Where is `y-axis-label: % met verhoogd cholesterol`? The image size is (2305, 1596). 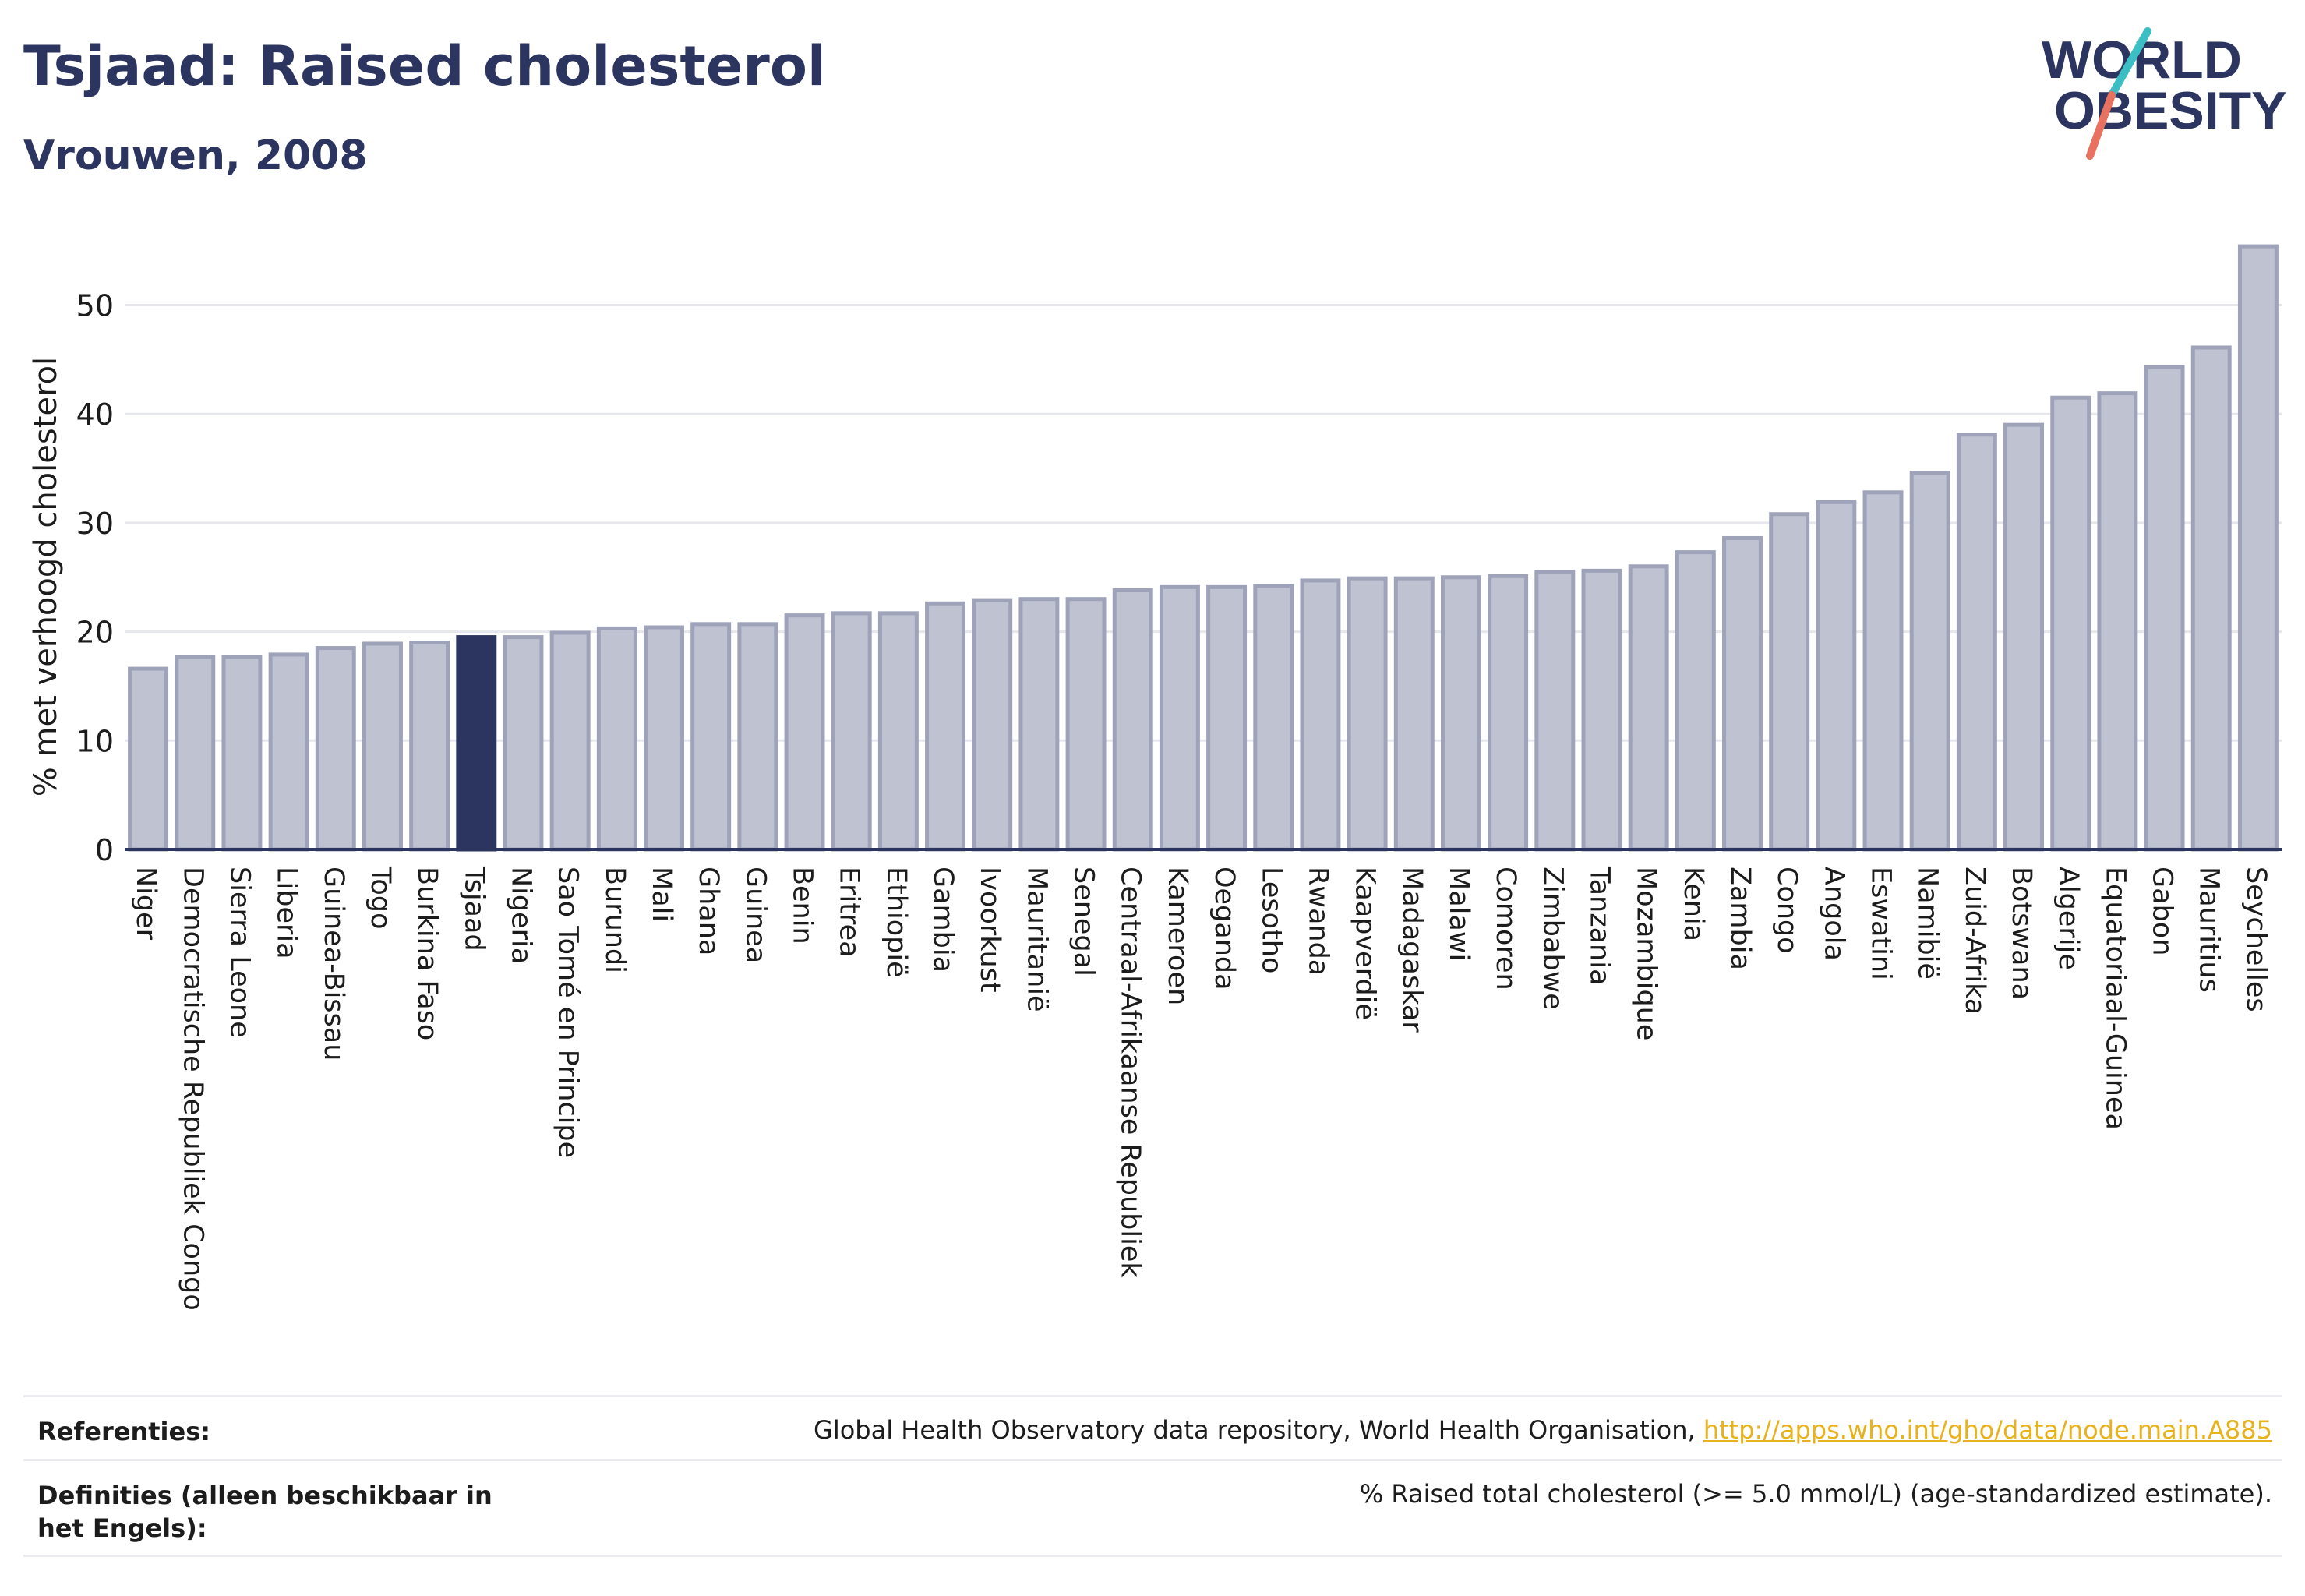
y-axis-label: % met verhoogd cholesterol is located at coordinates (46, 576).